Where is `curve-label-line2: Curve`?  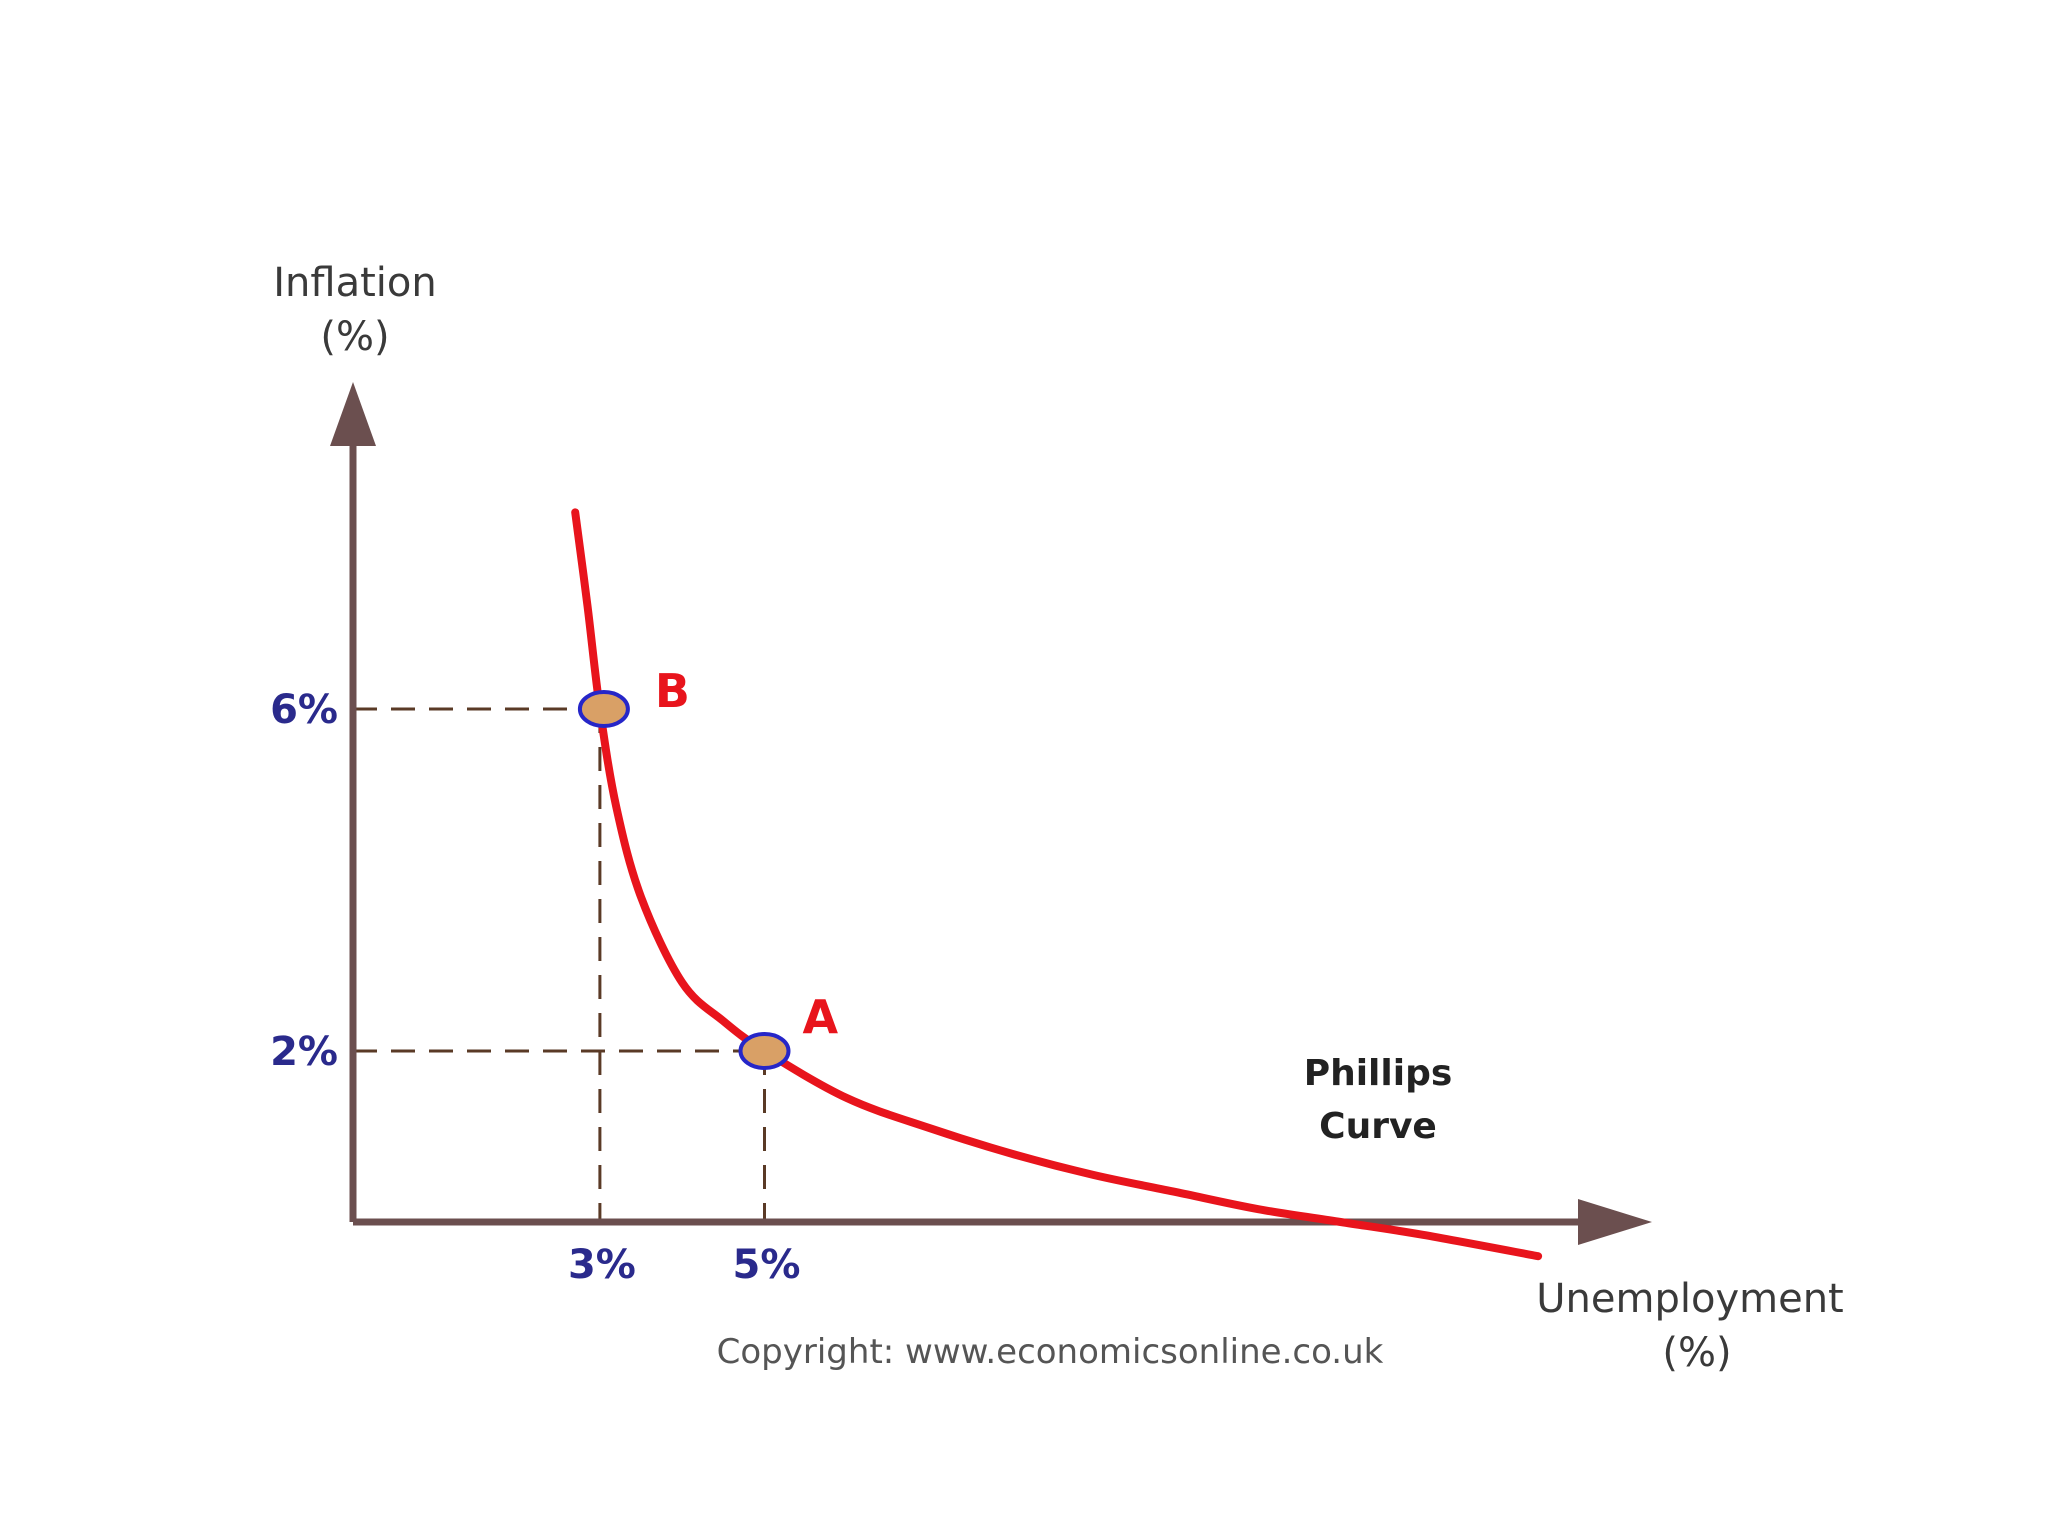
curve-label-line2: Curve is located at coordinates (1378, 1126).